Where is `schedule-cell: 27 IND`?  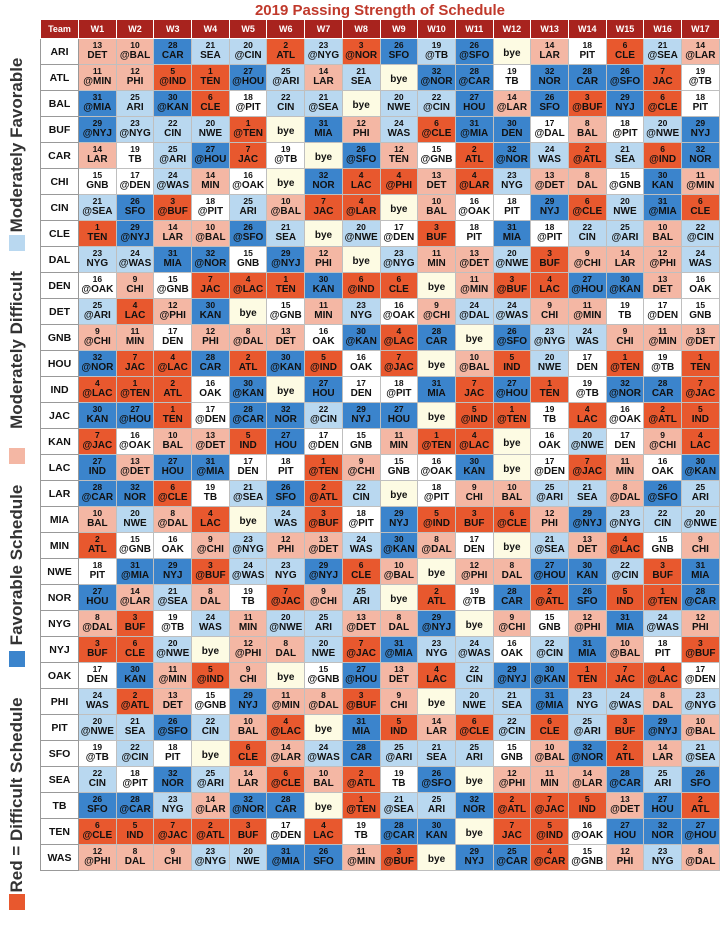
schedule-cell: 27 IND is located at coordinates (97, 467).